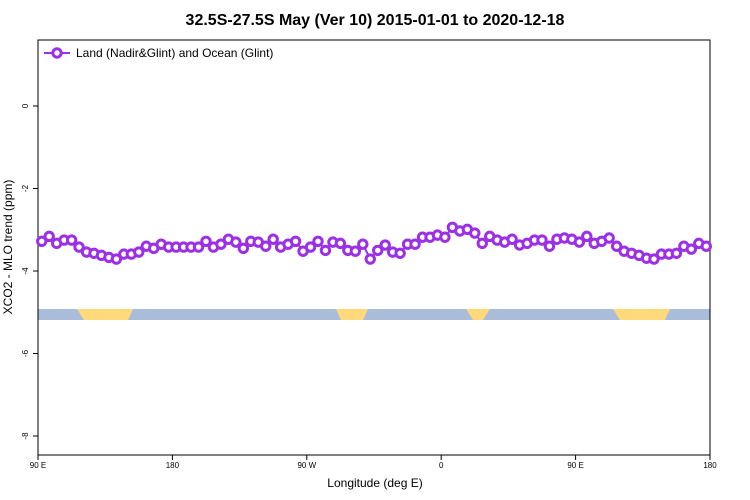  I want to click on x-tick-label: 0, so click(441, 465).